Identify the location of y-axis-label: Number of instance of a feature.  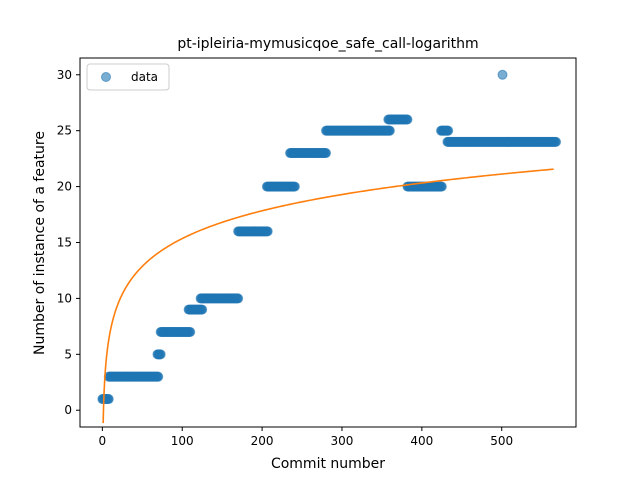
(40, 243).